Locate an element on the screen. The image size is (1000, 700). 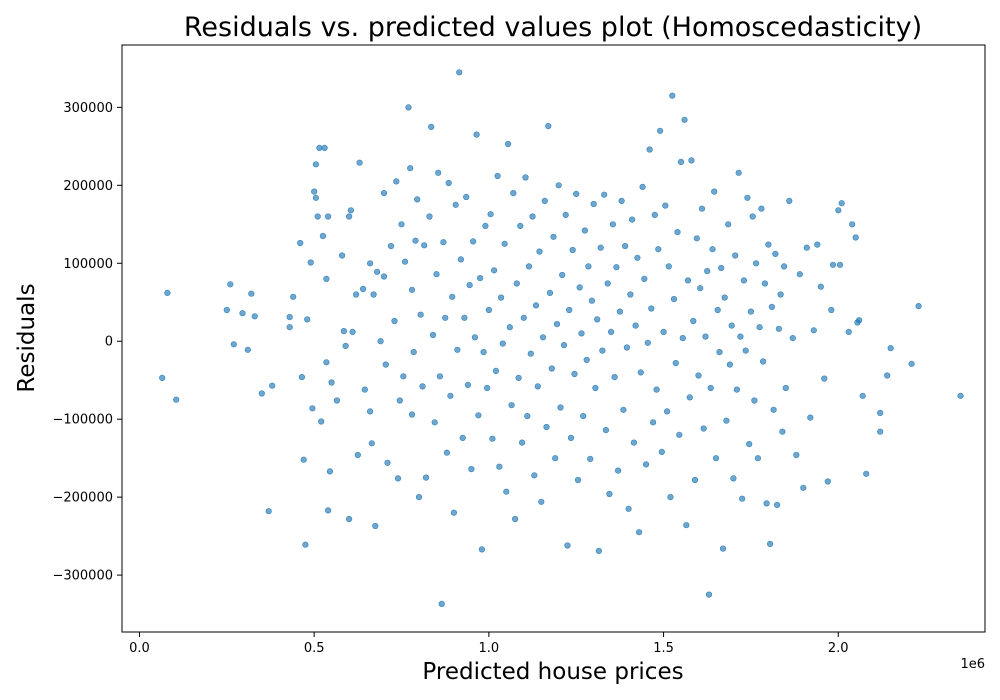
x-axis-title: Predicted house prices is located at coordinates (552, 672).